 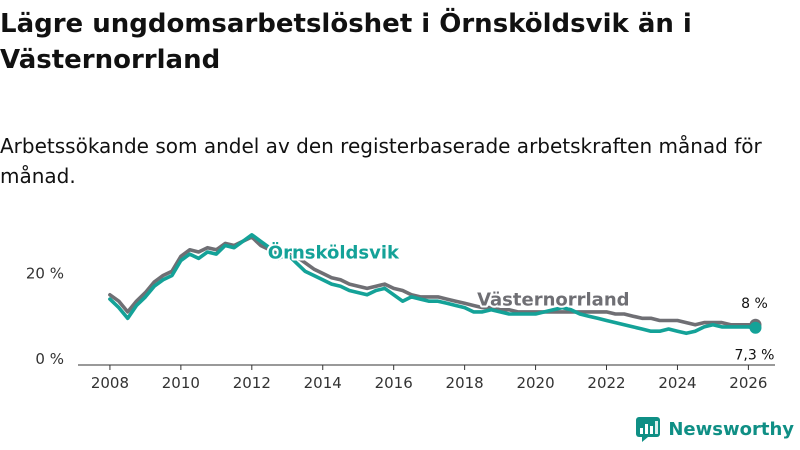 What do you see at coordinates (465, 383) in the screenshot?
I see `x-tick-label: 2018` at bounding box center [465, 383].